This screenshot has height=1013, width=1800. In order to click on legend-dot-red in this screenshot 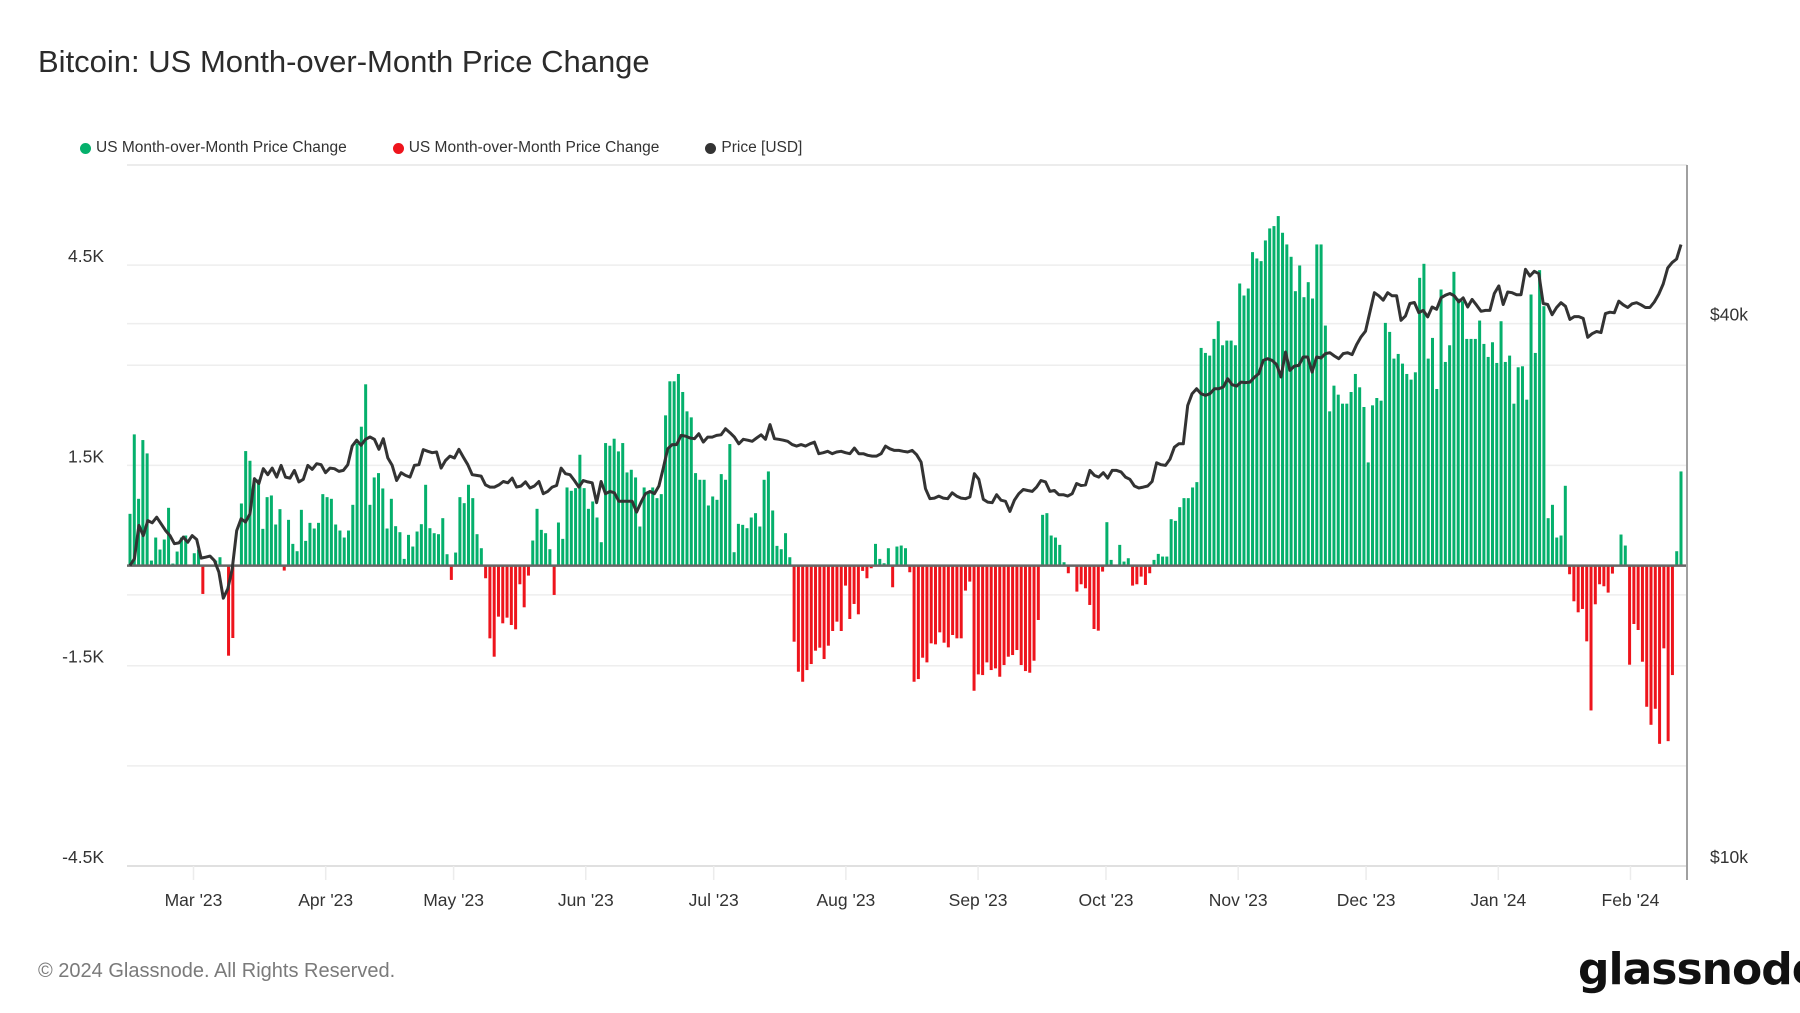, I will do `click(398, 148)`.